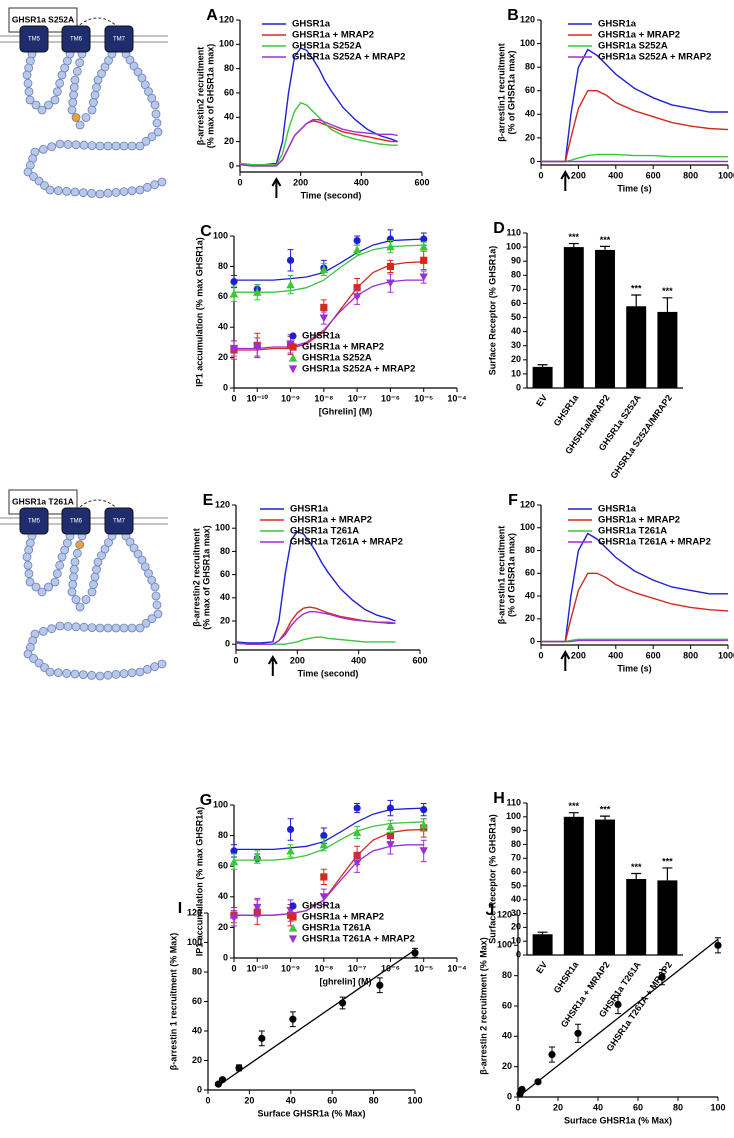  Describe the element at coordinates (199, 1089) in the screenshot. I see `y-tick-label: 0` at that location.